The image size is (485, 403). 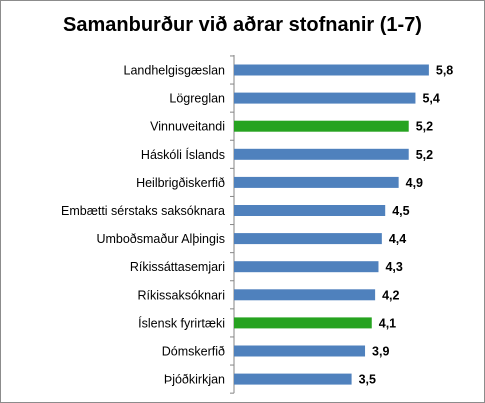 I want to click on chart-title: Samanburður við aðrar stofnanir (1-7), so click(x=242, y=25).